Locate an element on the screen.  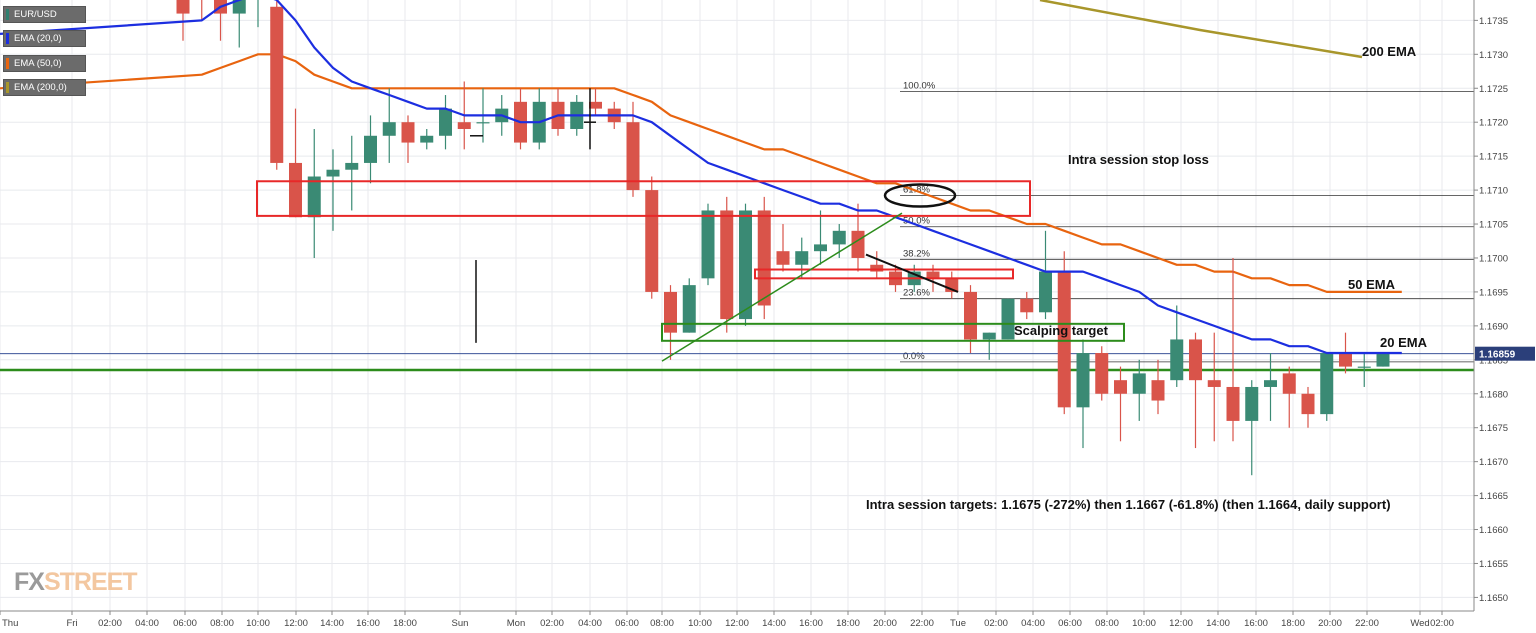
price-tick-label: 1.1685 is located at coordinates (1493, 360).